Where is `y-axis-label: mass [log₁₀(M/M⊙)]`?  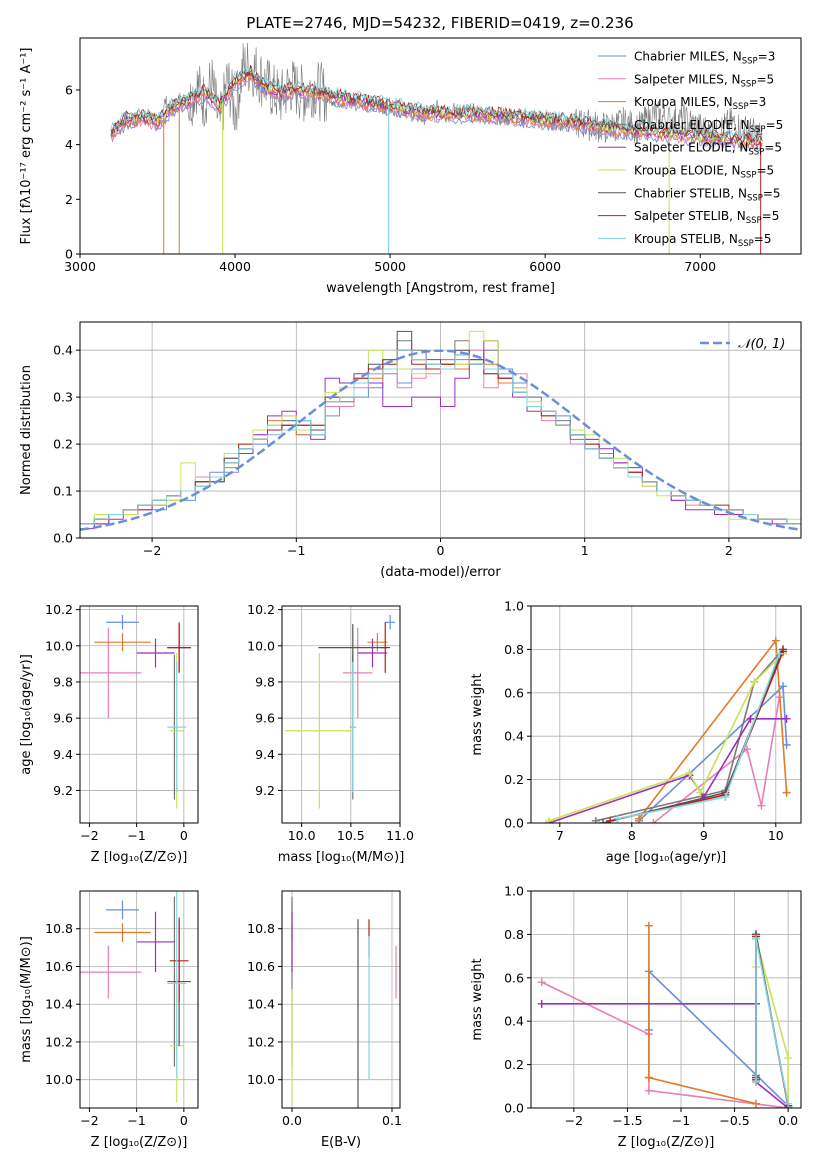
y-axis-label: mass [log₁₀(M/M⊙)] is located at coordinates (26, 999).